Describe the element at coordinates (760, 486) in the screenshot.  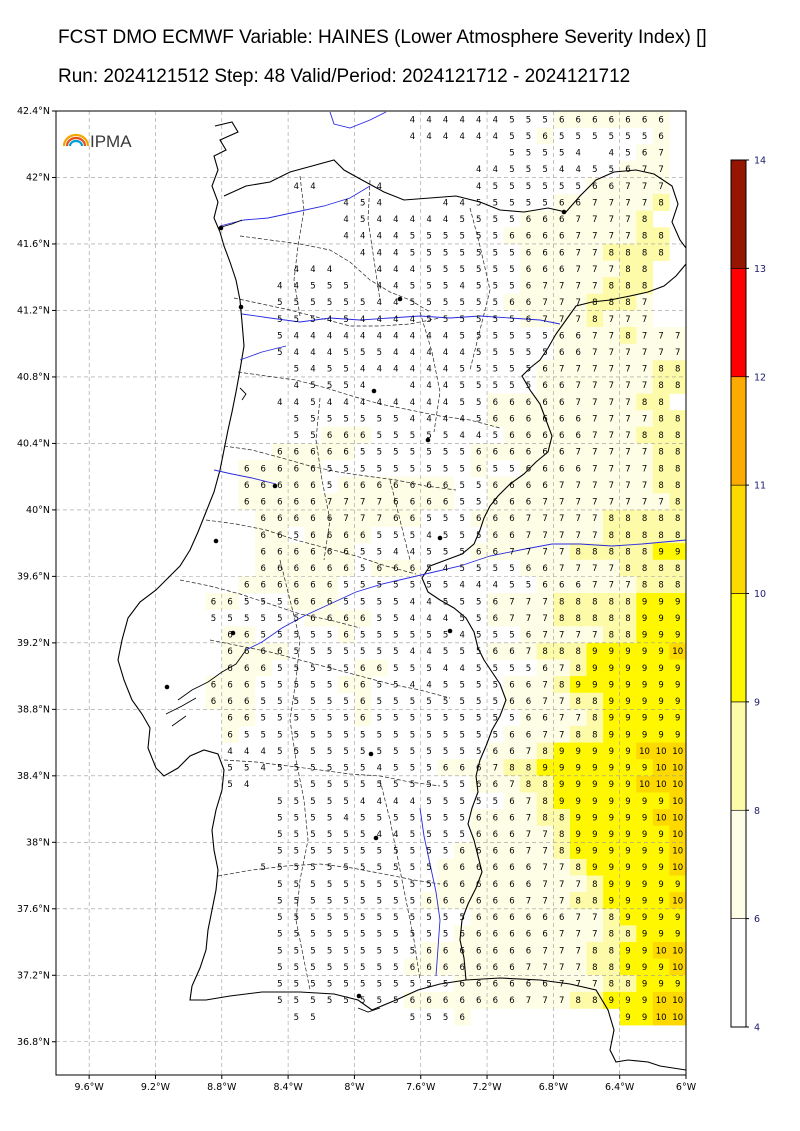
I see `colorbar-label: 11` at that location.